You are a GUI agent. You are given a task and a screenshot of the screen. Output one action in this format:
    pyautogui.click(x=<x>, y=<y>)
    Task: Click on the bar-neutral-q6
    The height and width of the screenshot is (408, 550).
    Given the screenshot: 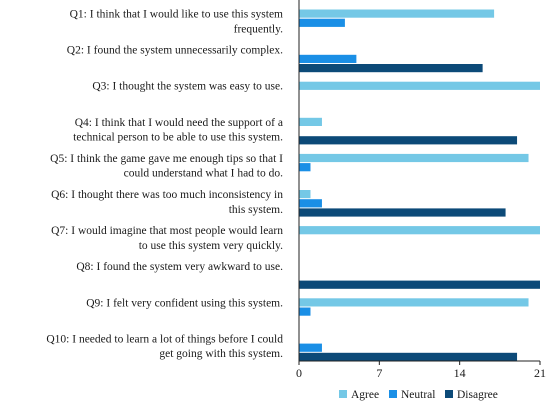 What is the action you would take?
    pyautogui.click(x=310, y=203)
    